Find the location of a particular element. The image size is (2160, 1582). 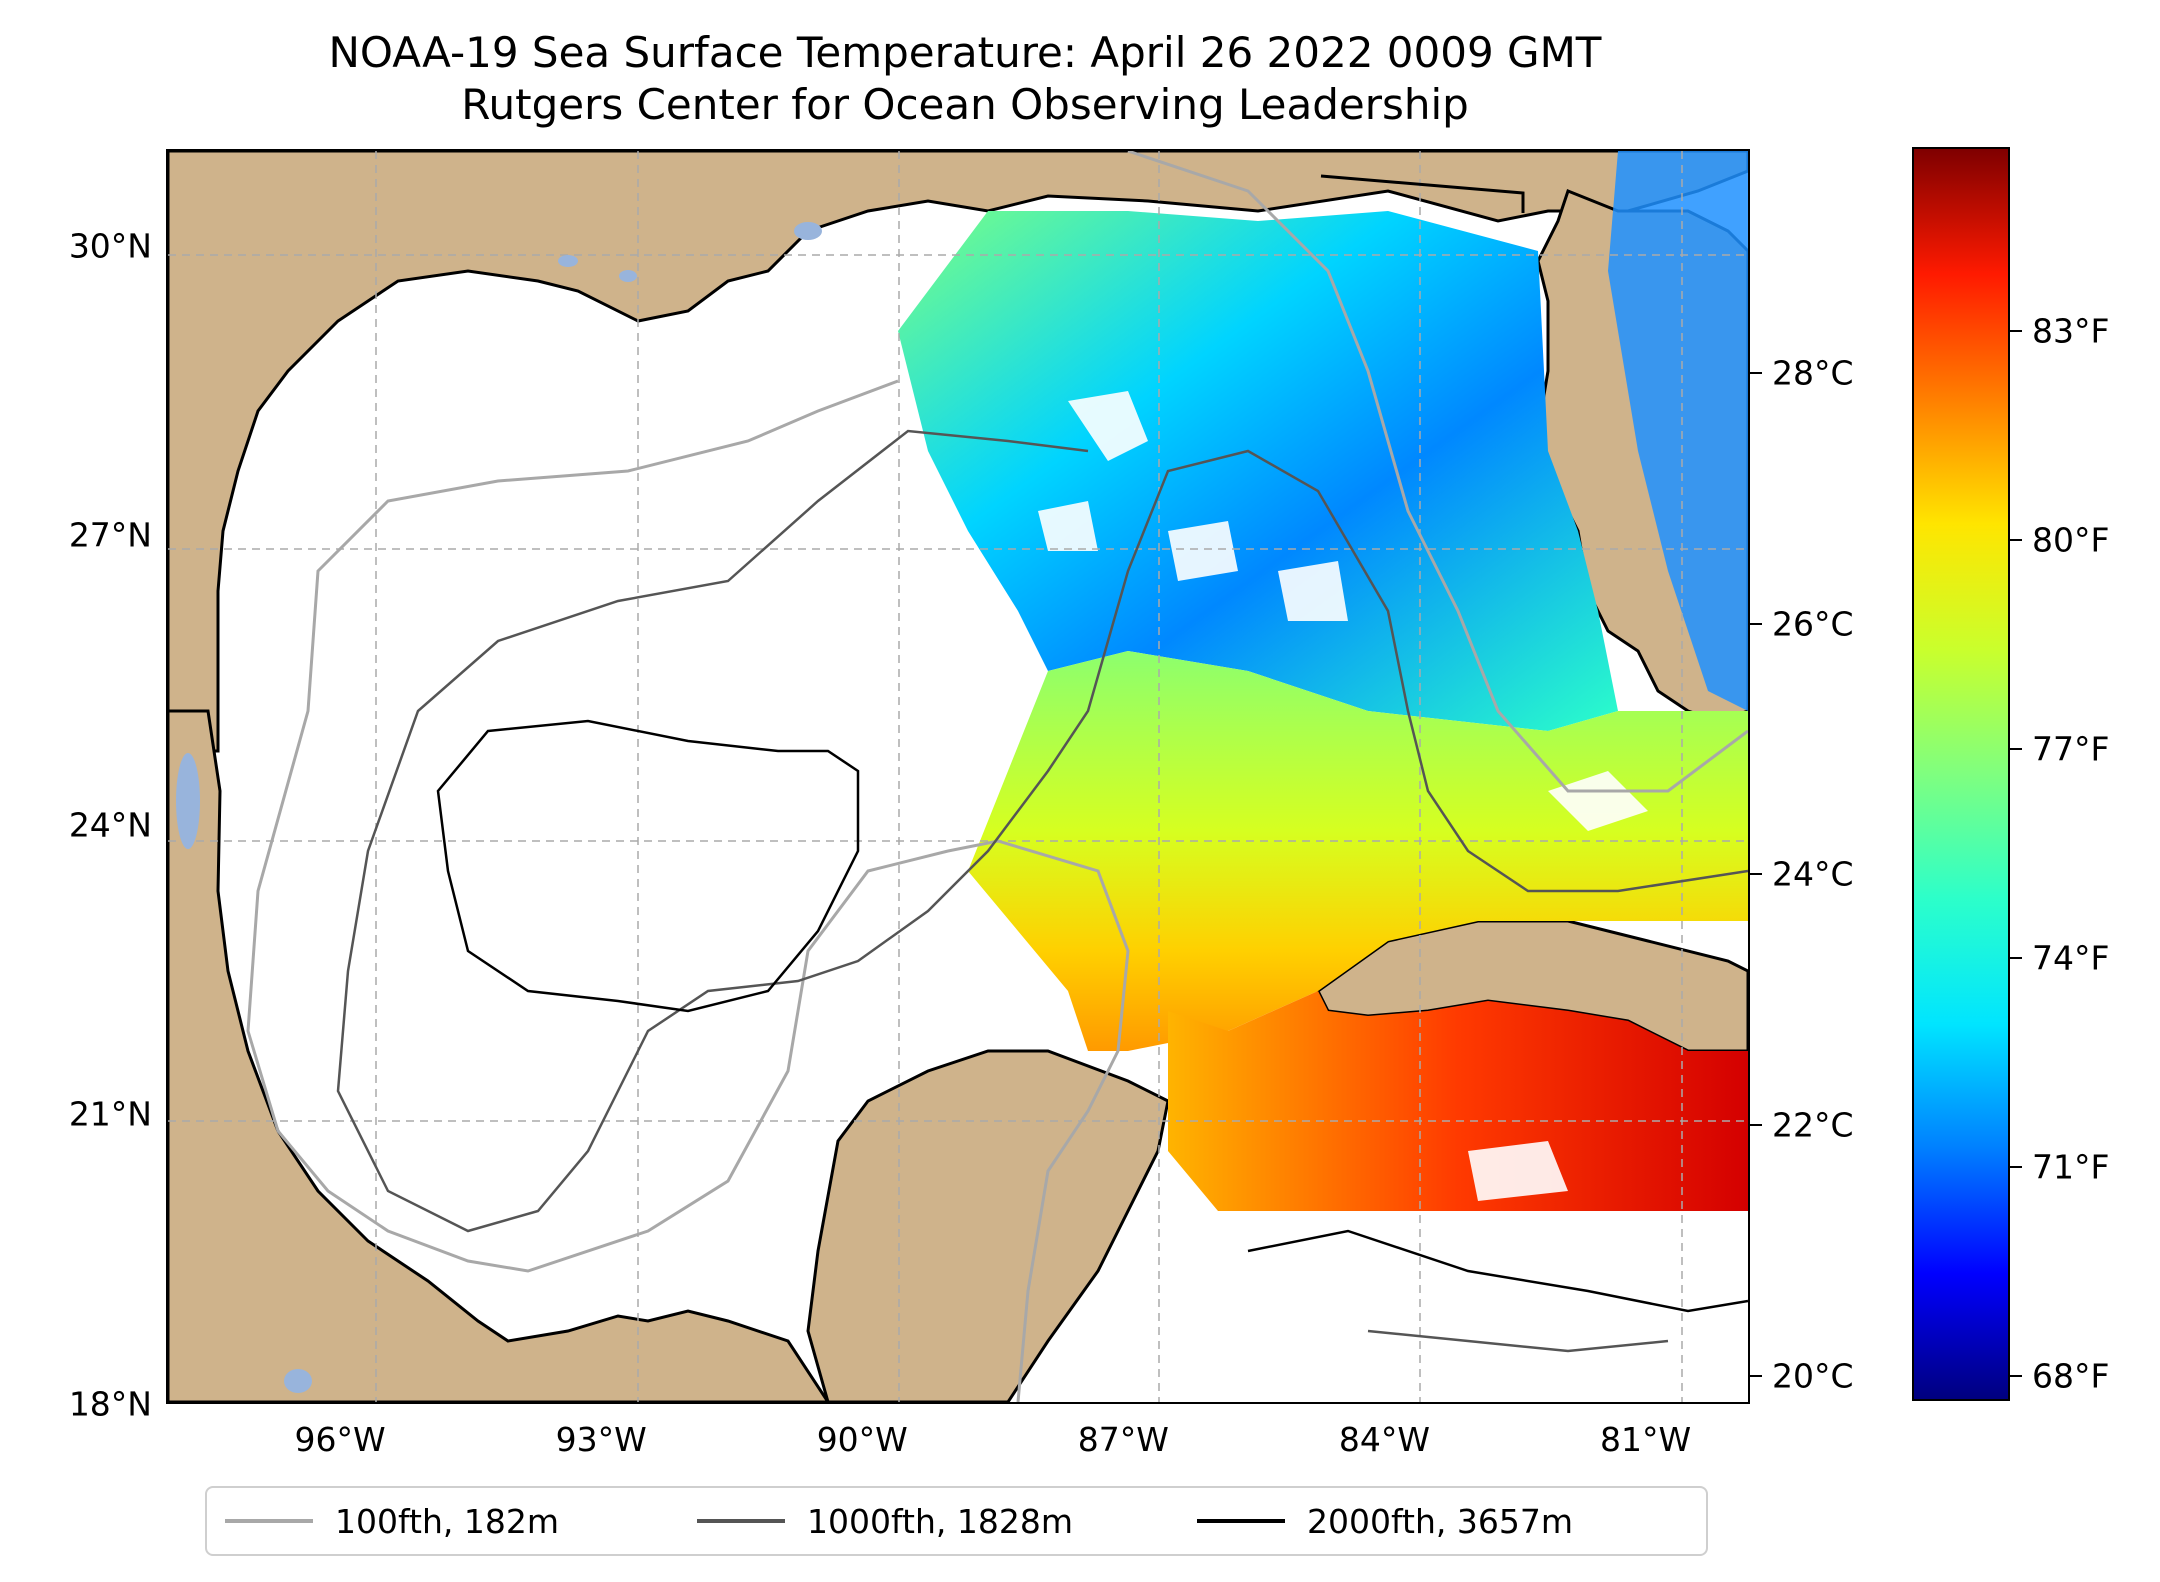

legend-item: 100fth, 182m is located at coordinates (392, 1521).